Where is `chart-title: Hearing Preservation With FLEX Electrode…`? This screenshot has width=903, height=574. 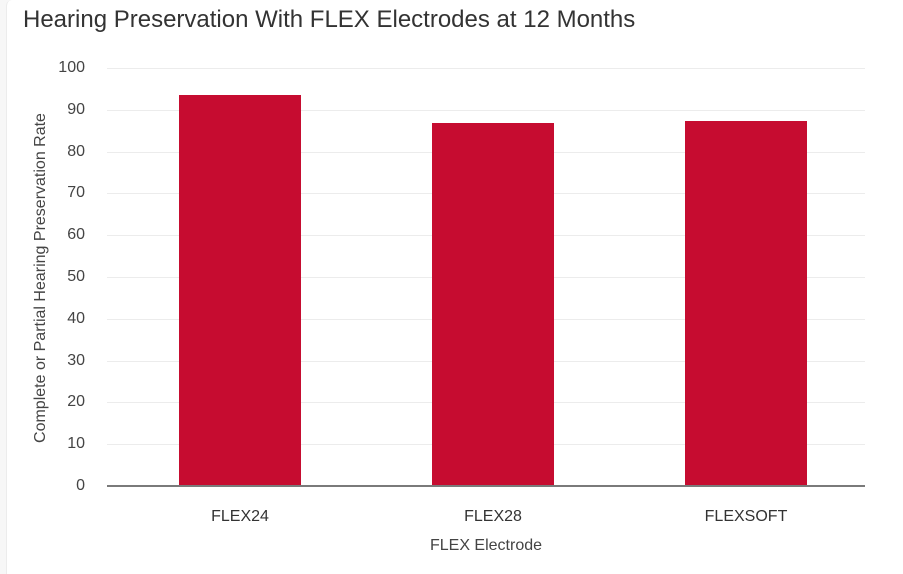
chart-title: Hearing Preservation With FLEX Electrode… is located at coordinates (329, 19).